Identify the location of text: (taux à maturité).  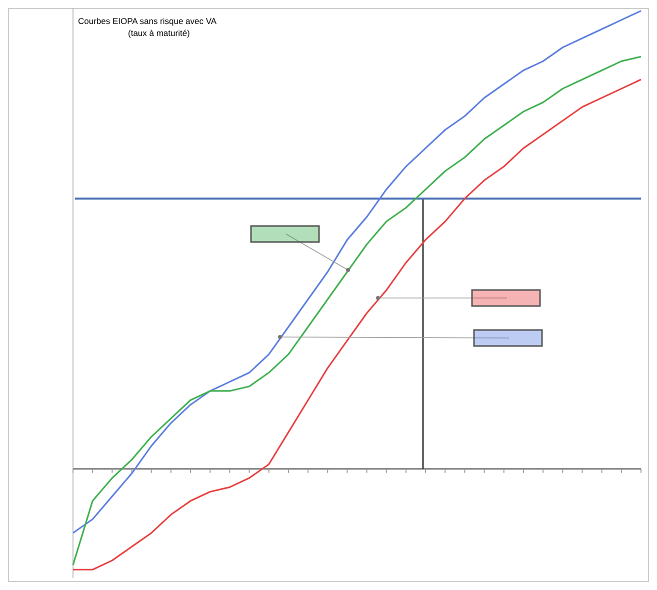
(159, 33).